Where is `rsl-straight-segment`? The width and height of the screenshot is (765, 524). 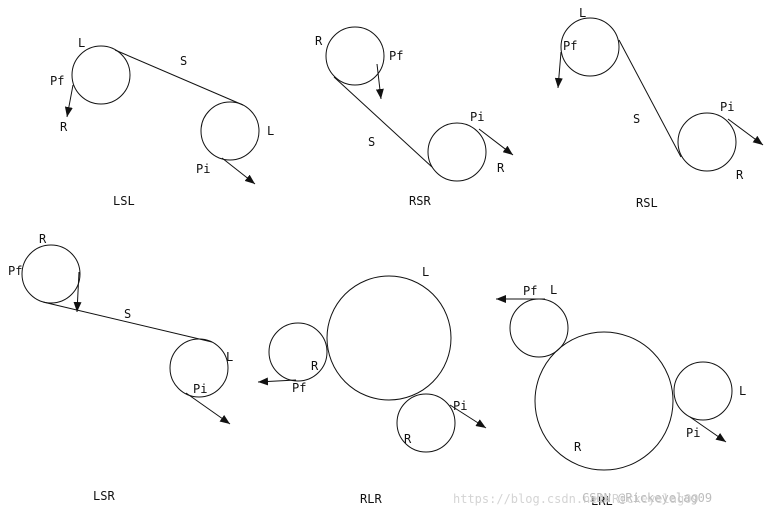 rsl-straight-segment is located at coordinates (650, 98).